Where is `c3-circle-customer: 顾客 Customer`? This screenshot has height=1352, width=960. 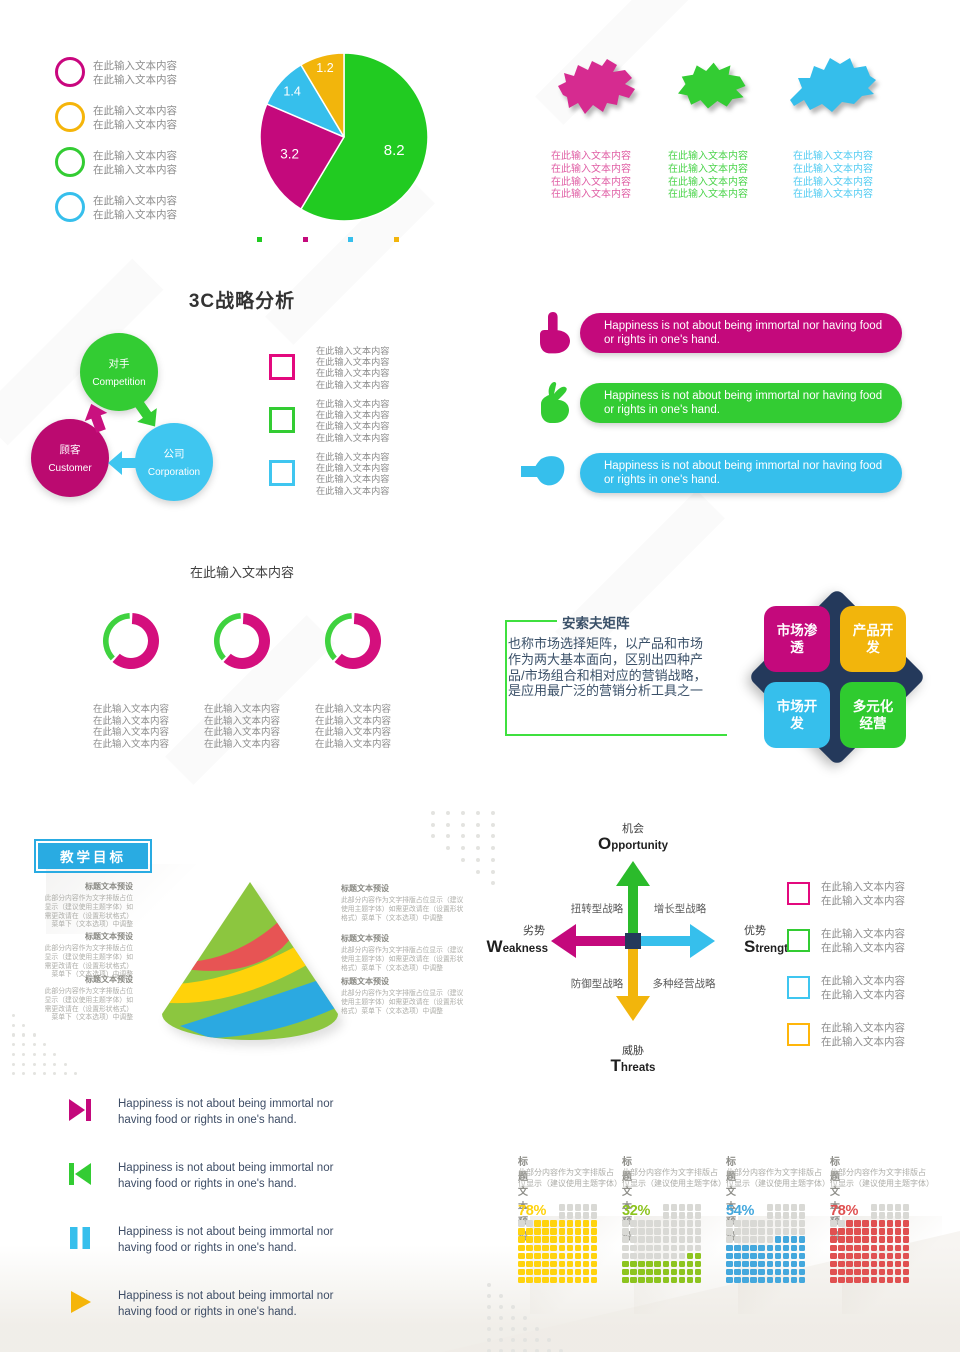 c3-circle-customer: 顾客 Customer is located at coordinates (70, 458).